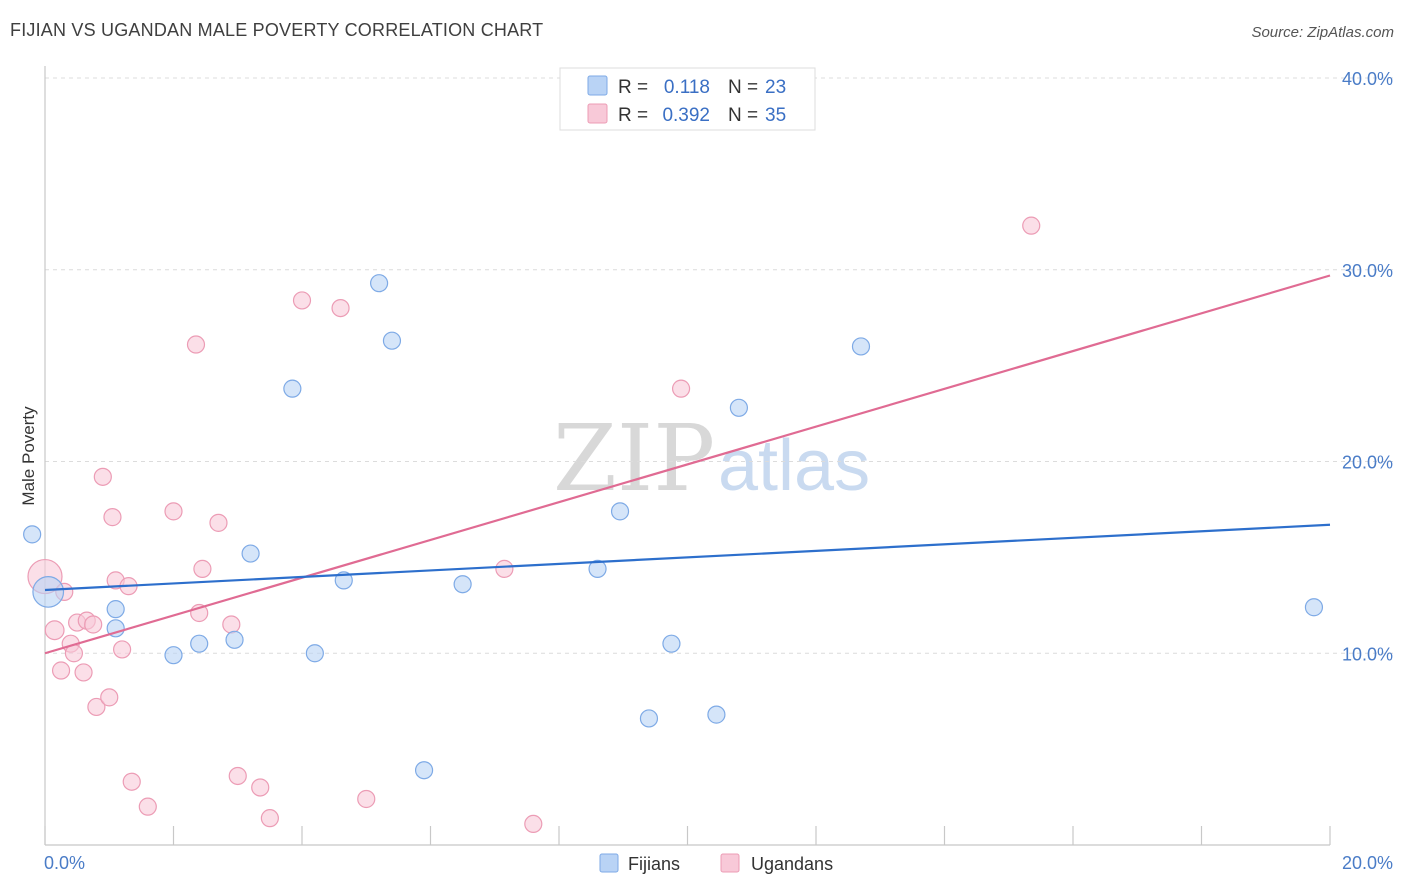 The height and width of the screenshot is (892, 1406). What do you see at coordinates (654, 864) in the screenshot?
I see `legend-fijians-label: Fijians` at bounding box center [654, 864].